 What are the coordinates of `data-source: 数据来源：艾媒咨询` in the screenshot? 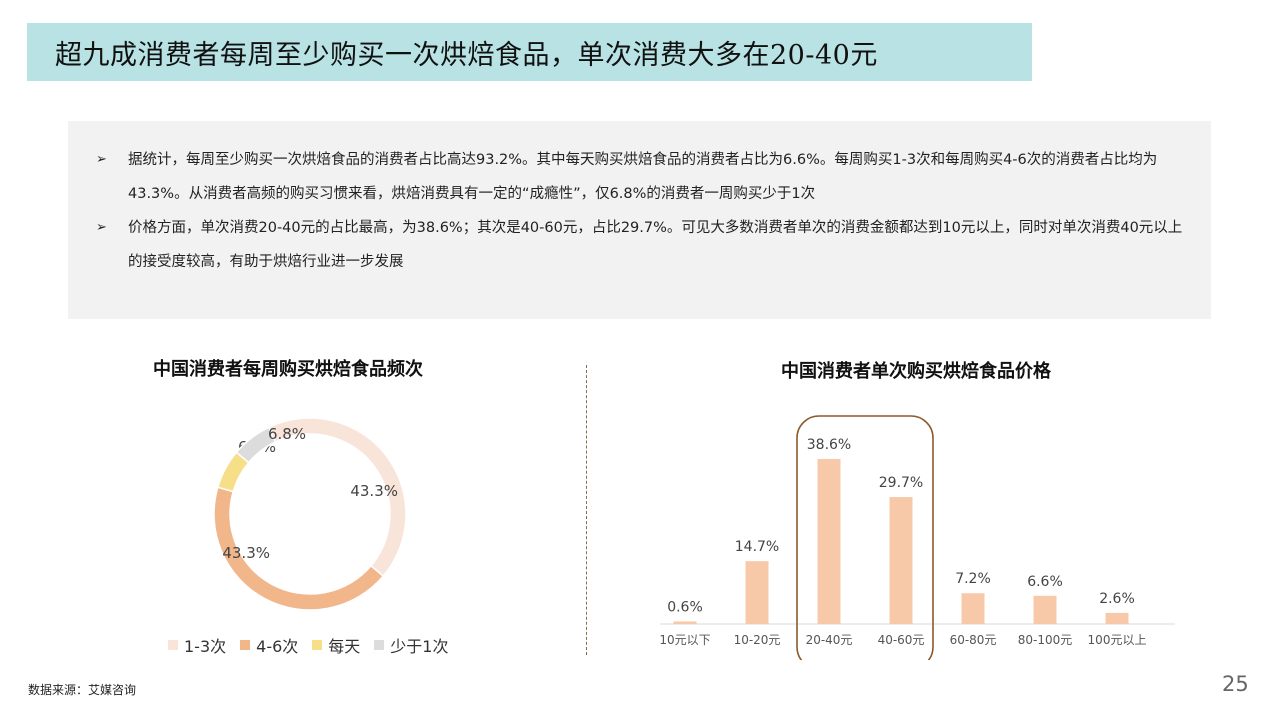 It's located at (82, 690).